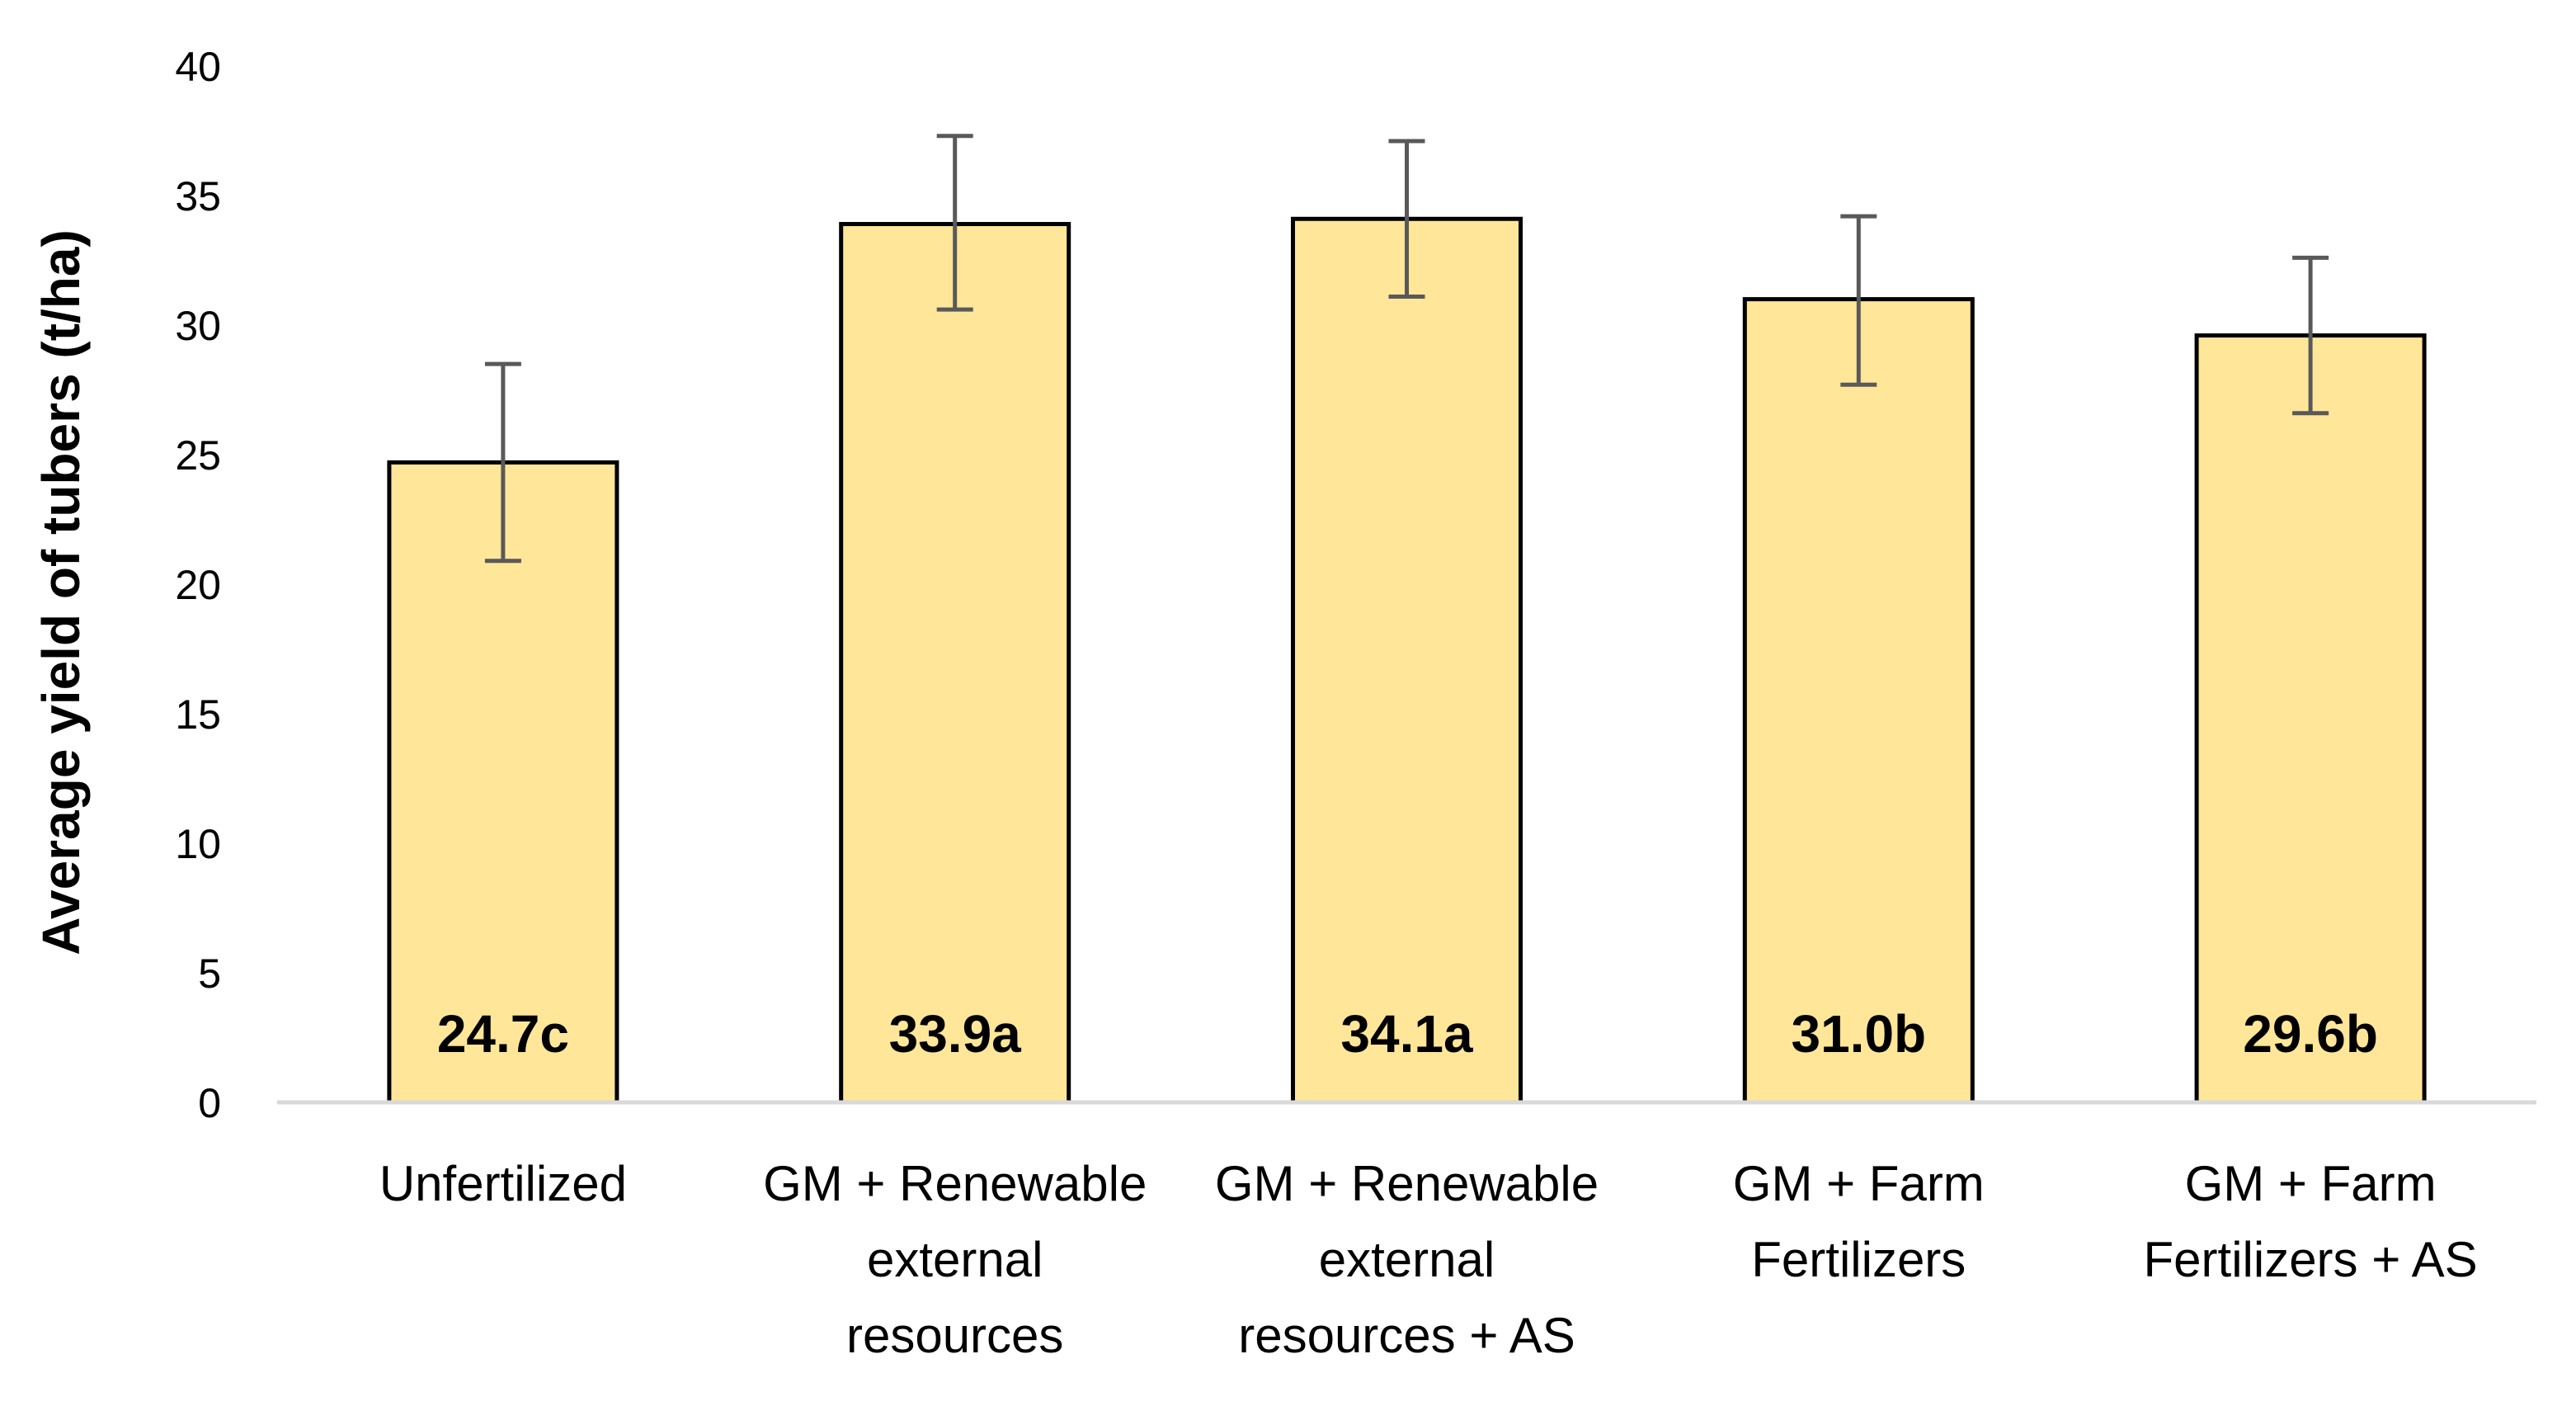  I want to click on y-axis-title-group: Average yield of tubers (t/ha), so click(61, 592).